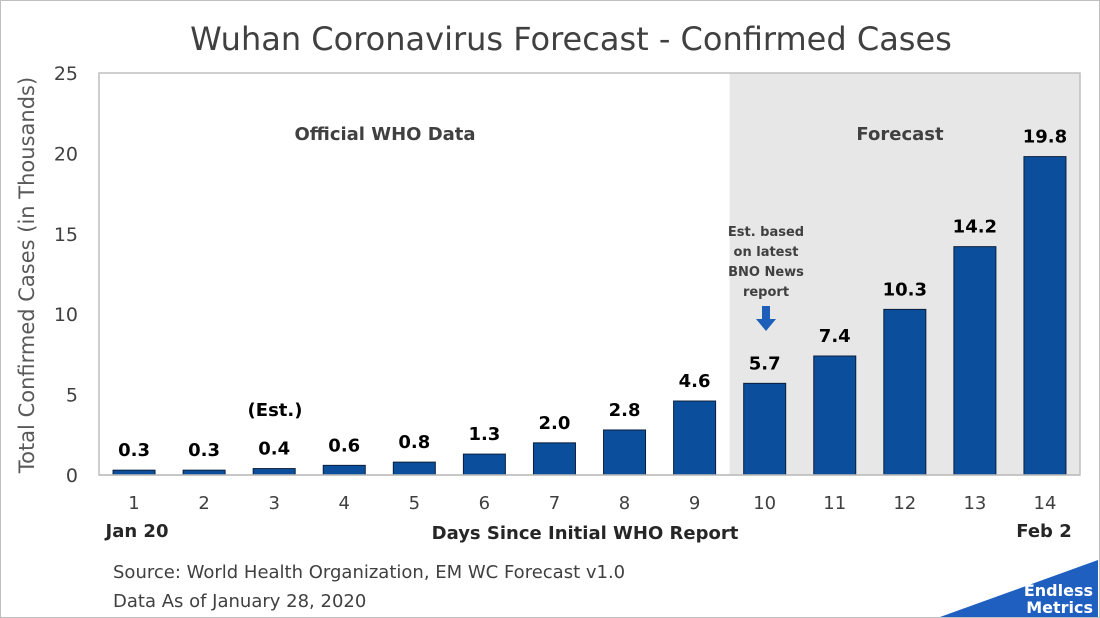  I want to click on bno-note: Est. based on latest BNO News report, so click(766, 278).